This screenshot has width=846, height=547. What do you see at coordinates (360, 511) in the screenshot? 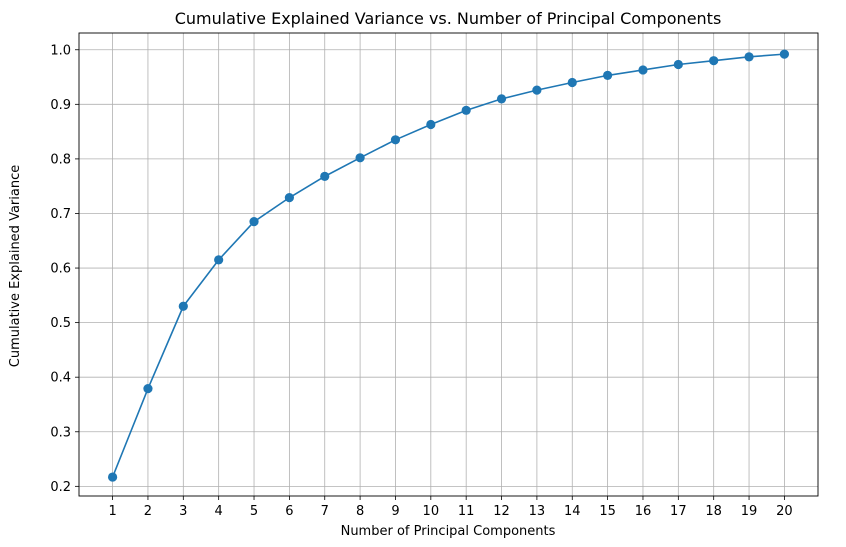
I see `x-tick-label: 8` at bounding box center [360, 511].